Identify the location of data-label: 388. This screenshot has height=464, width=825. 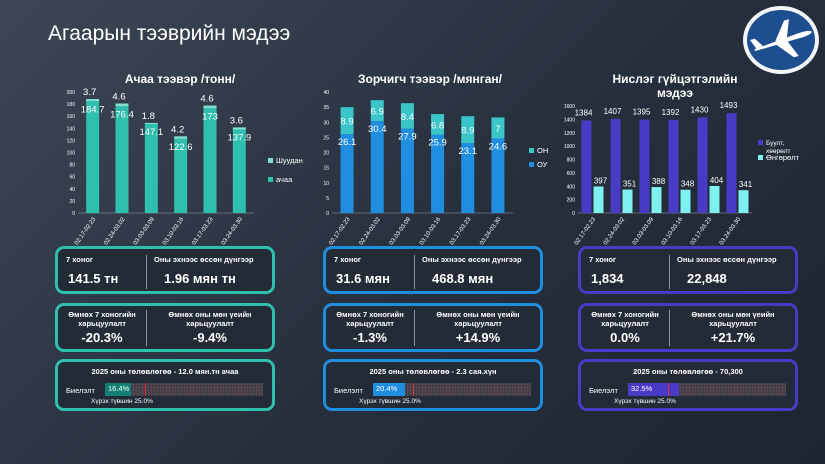
(659, 181).